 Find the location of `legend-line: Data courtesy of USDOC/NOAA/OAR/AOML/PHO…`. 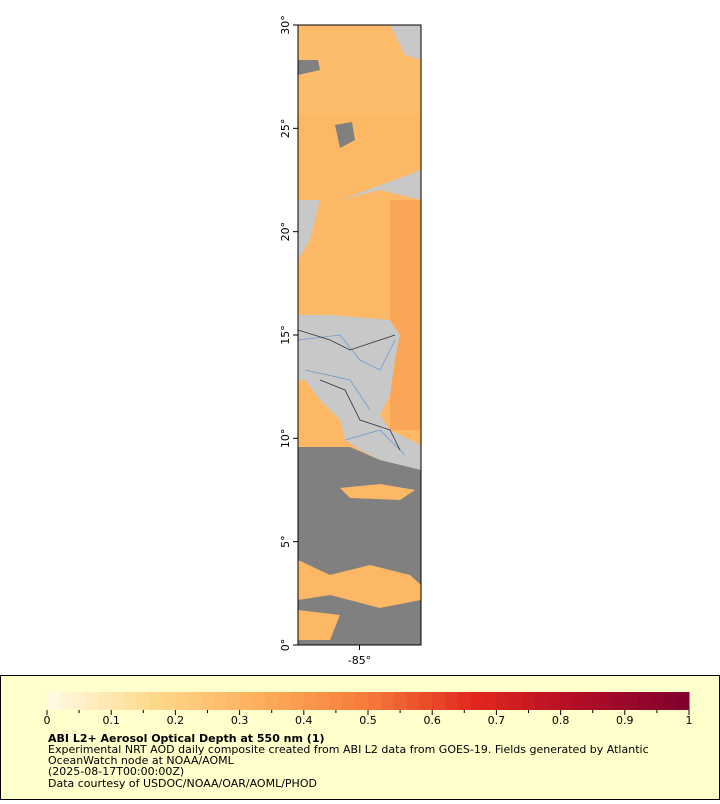

legend-line: Data courtesy of USDOC/NOAA/OAR/AOML/PHO… is located at coordinates (182, 783).